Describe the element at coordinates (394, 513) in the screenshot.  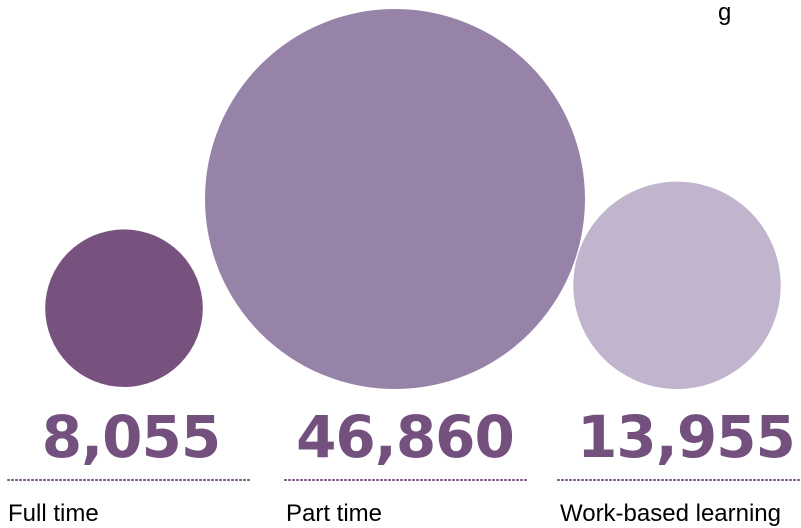
I see `category-labels-group: Full time Part time Work-based learning` at that location.